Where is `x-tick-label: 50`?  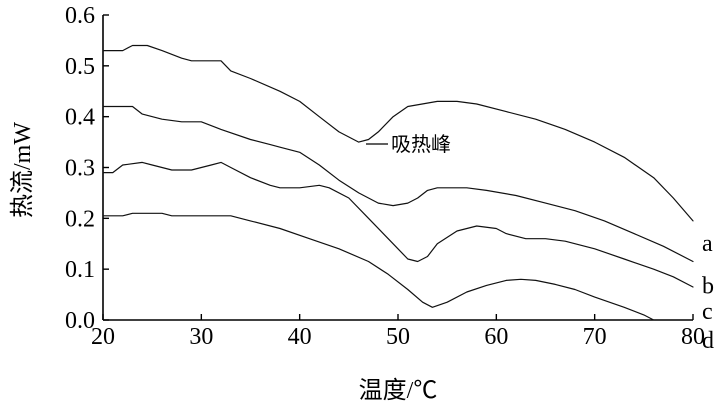 x-tick-label: 50 is located at coordinates (398, 337).